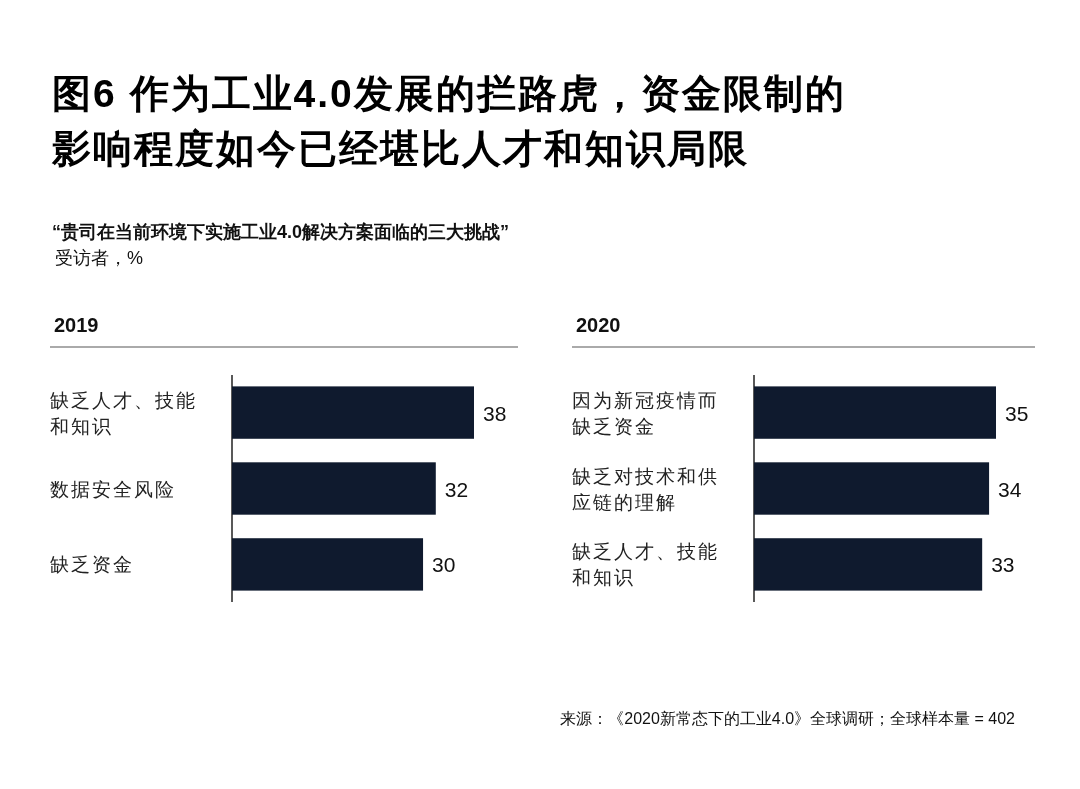  Describe the element at coordinates (99, 258) in the screenshot. I see `text: 受访者，%` at that location.